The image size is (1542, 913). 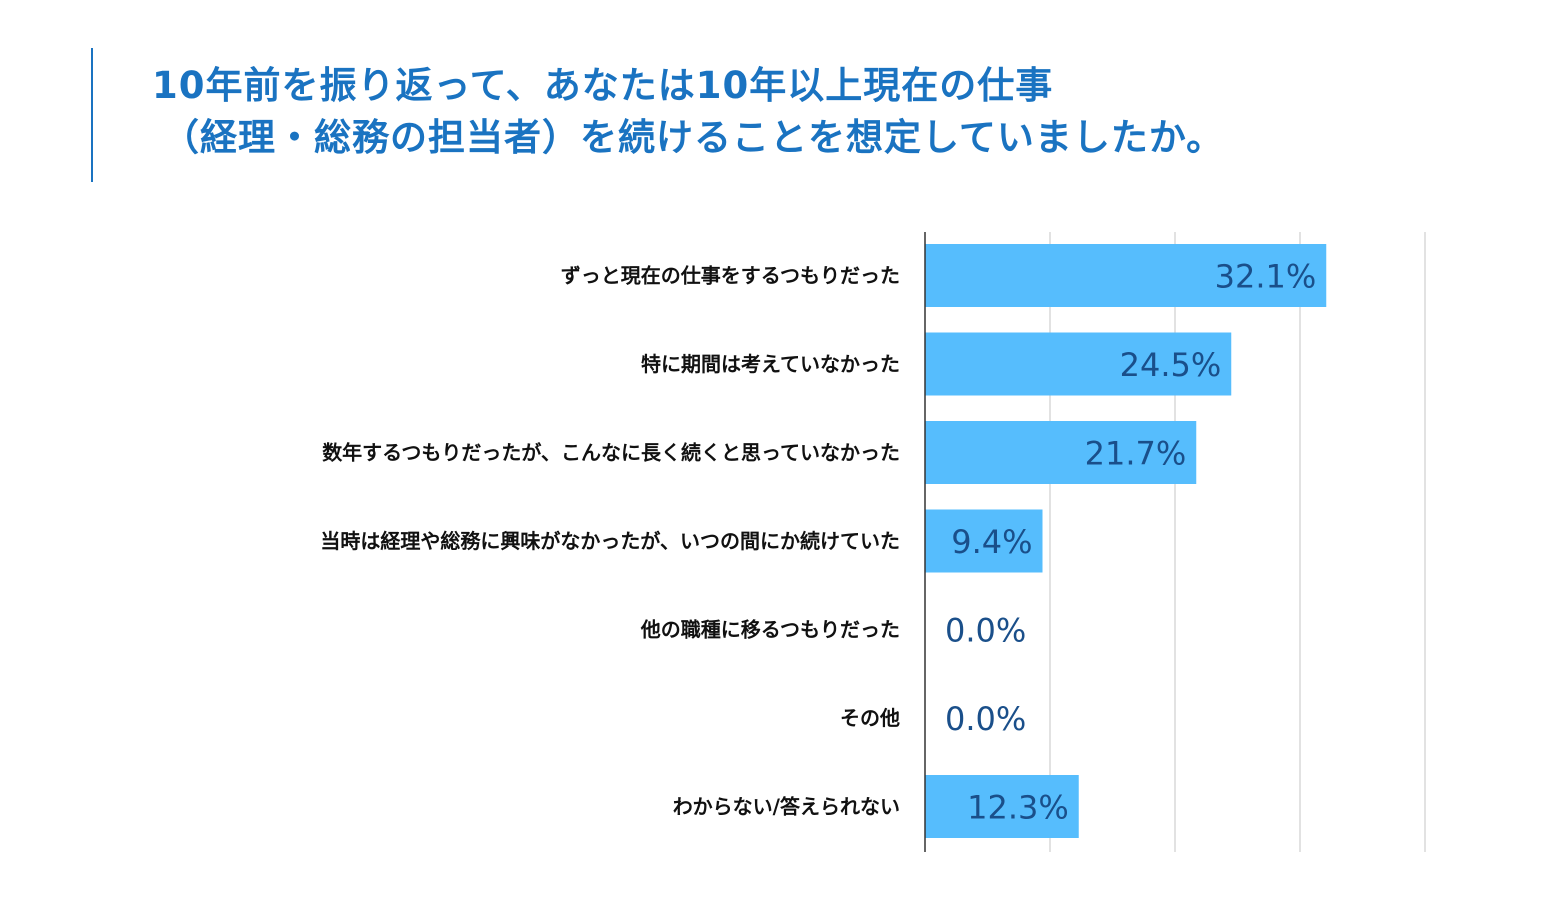 What do you see at coordinates (1136, 454) in the screenshot?
I see `value-label: 21.7%` at bounding box center [1136, 454].